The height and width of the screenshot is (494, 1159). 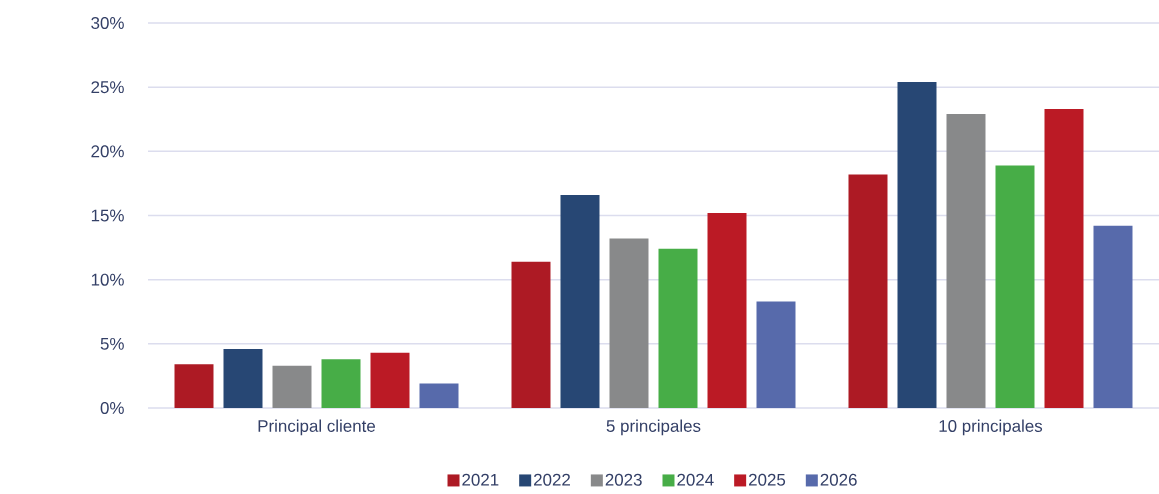 What do you see at coordinates (112, 408) in the screenshot?
I see `y-tick-label: 0%` at bounding box center [112, 408].